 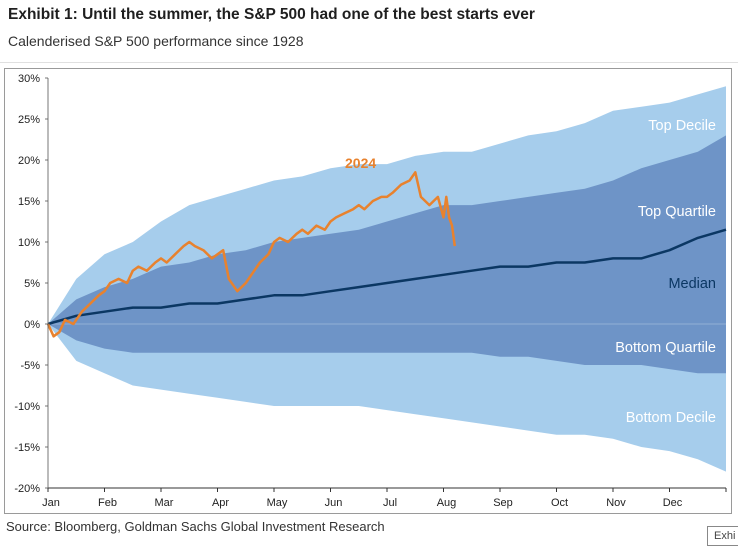 I want to click on label-2024: 2024, so click(x=360, y=163).